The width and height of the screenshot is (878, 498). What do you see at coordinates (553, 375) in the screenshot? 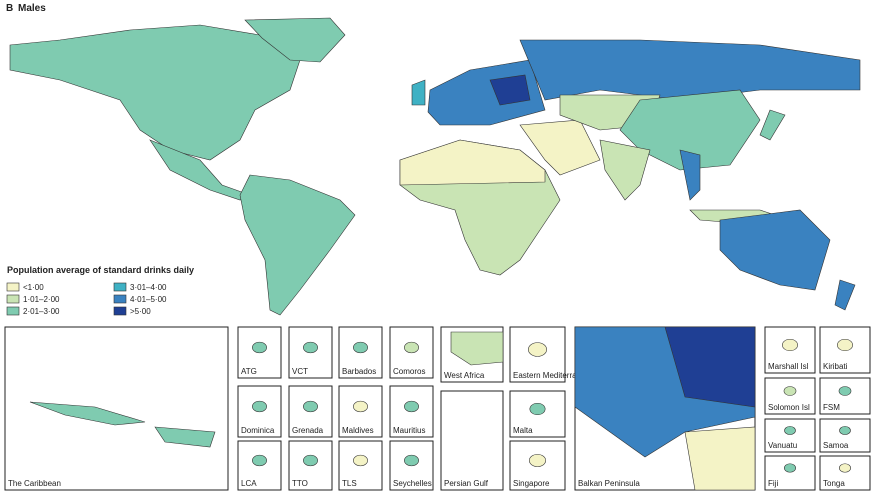
I see `inset-label: Eastern Mediterranean` at bounding box center [553, 375].